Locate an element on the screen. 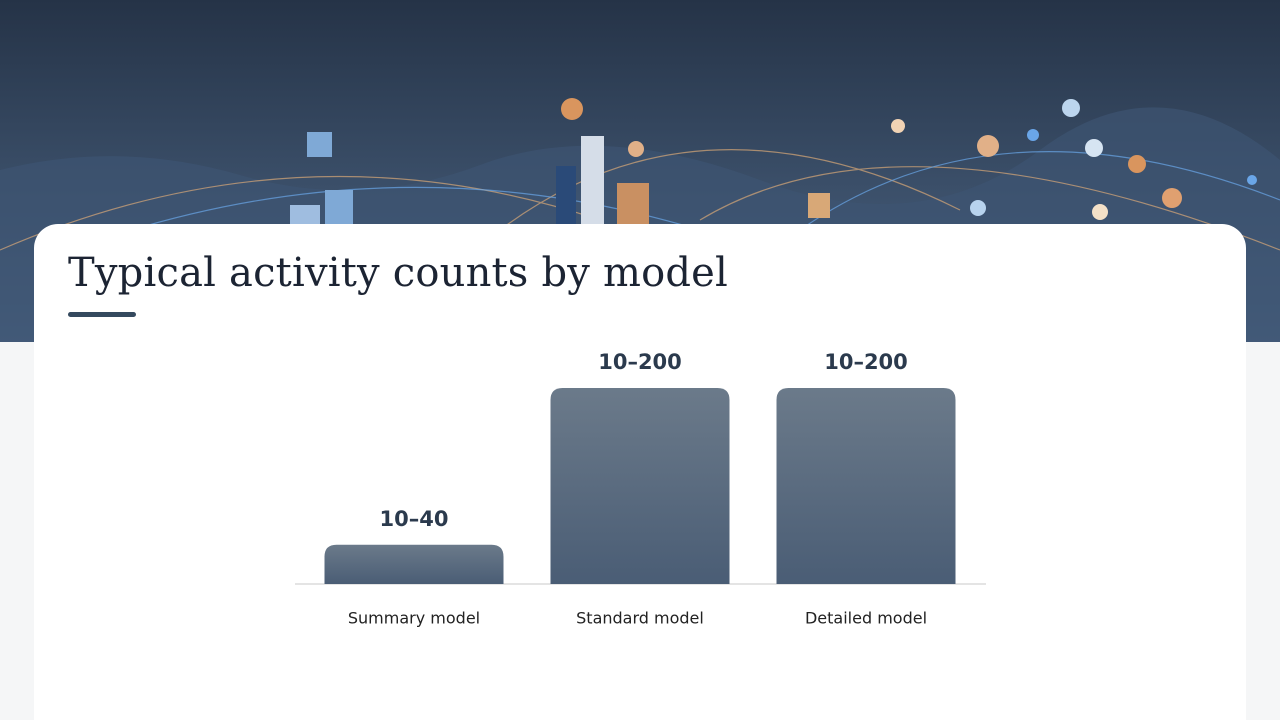 This screenshot has height=720, width=1280. title-rule is located at coordinates (102, 314).